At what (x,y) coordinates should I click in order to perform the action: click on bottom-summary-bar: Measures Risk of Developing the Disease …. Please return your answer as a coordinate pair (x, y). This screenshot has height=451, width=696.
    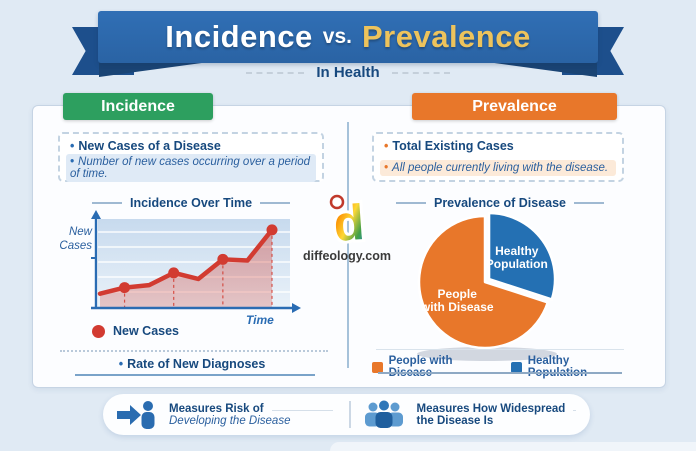
    Looking at the image, I should click on (346, 414).